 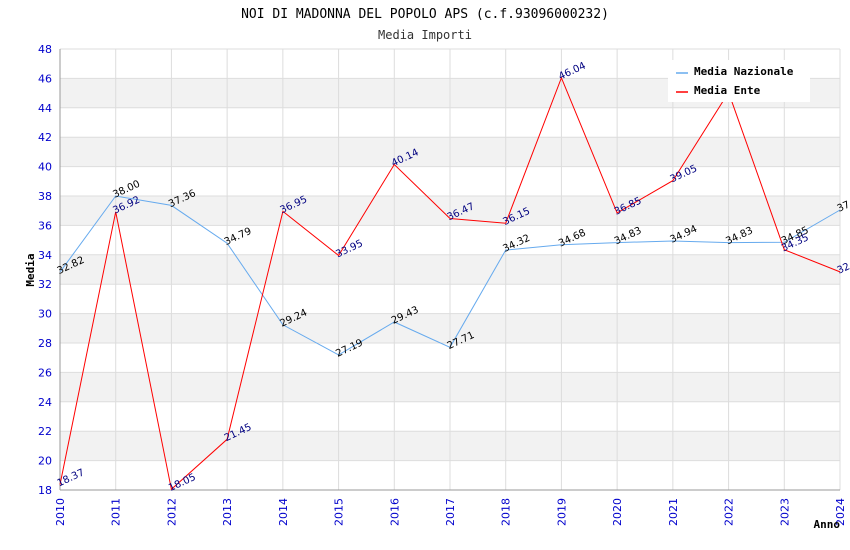 What do you see at coordinates (45, 108) in the screenshot?
I see `y-tick-label: 44` at bounding box center [45, 108].